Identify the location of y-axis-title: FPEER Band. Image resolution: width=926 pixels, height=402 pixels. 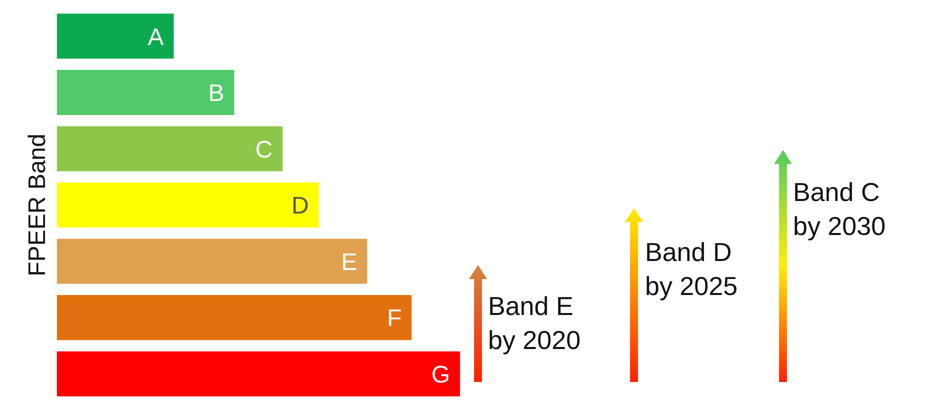
(38, 205).